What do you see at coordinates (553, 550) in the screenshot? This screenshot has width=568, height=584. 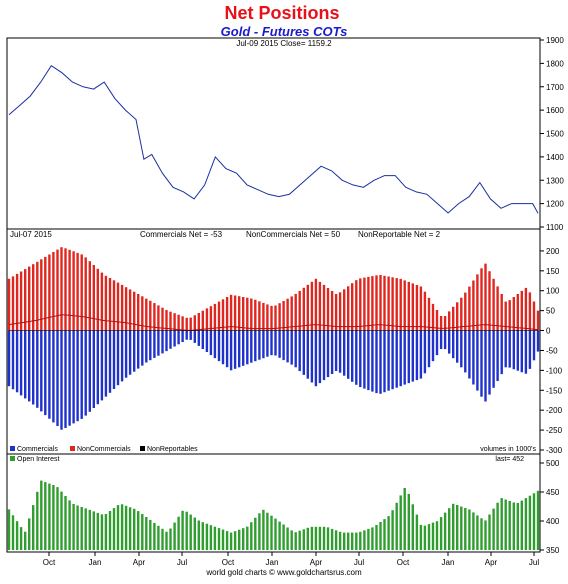 I see `y-tick-label: 350` at bounding box center [553, 550].